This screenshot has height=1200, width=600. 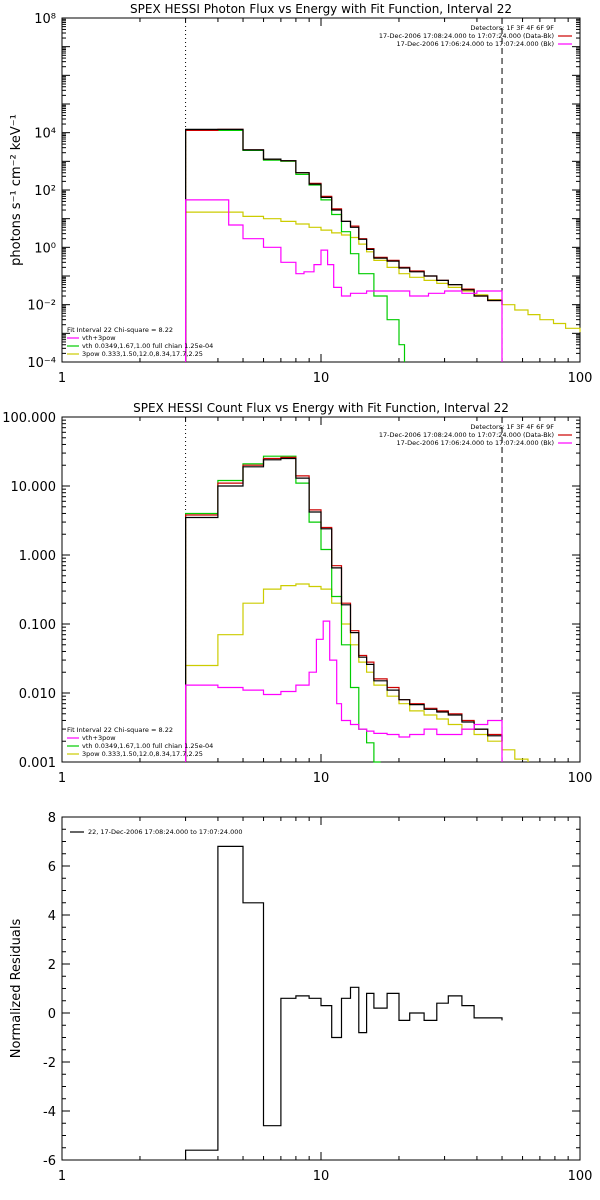 I want to click on y-tick-label: 10⁰, so click(x=45, y=248).